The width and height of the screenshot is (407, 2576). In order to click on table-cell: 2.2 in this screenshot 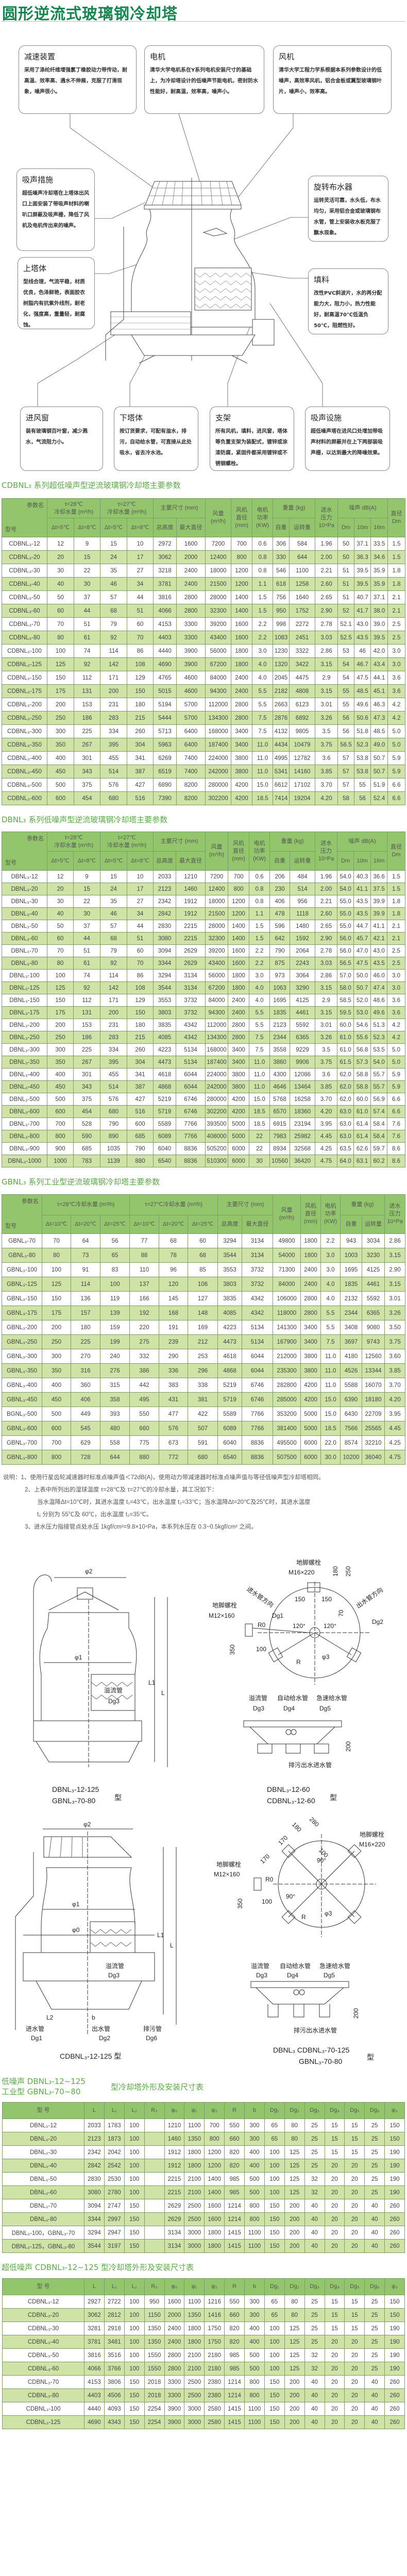, I will do `click(259, 963)`.